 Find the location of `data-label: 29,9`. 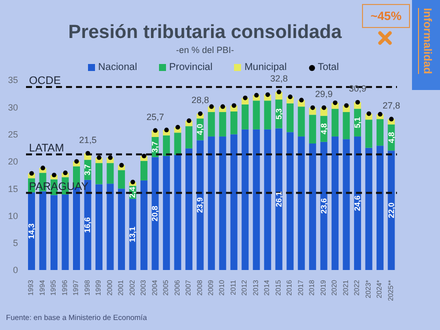

data-label: 29,9 is located at coordinates (324, 94).